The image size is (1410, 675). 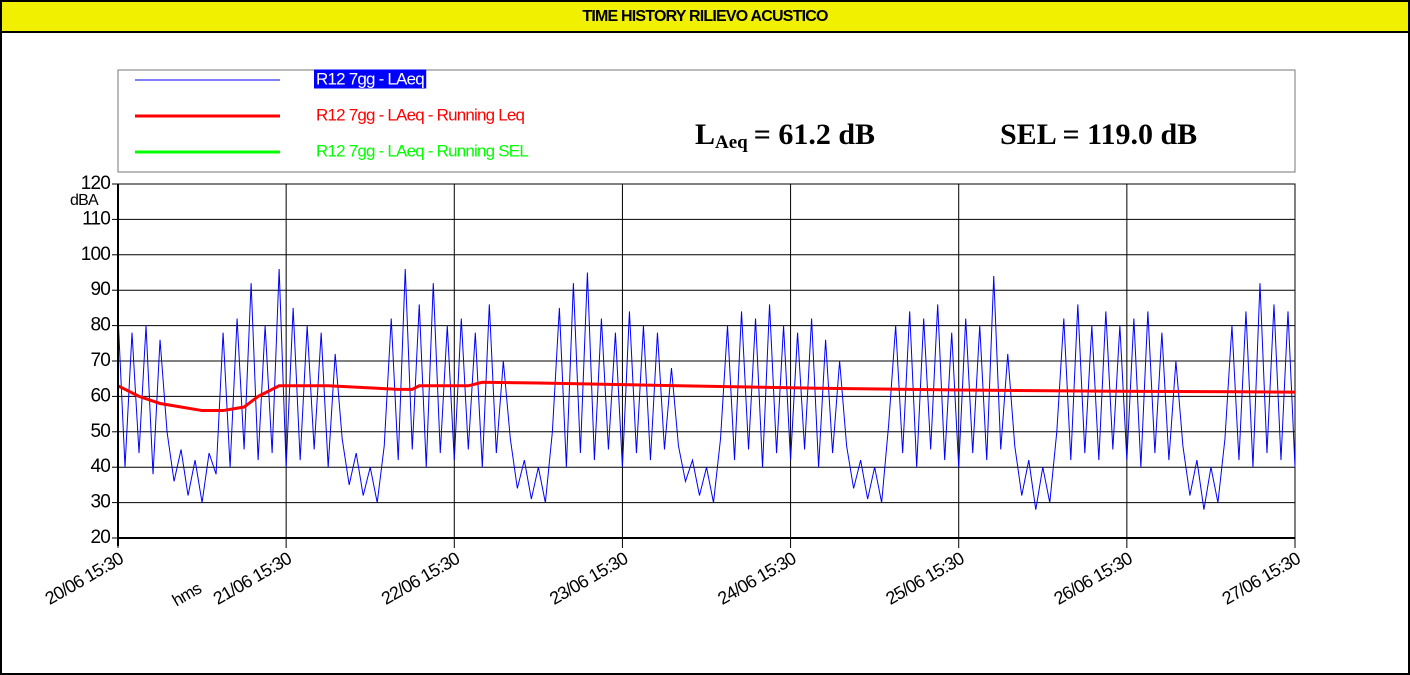 I want to click on y-tick-label: 80, so click(x=100, y=325).